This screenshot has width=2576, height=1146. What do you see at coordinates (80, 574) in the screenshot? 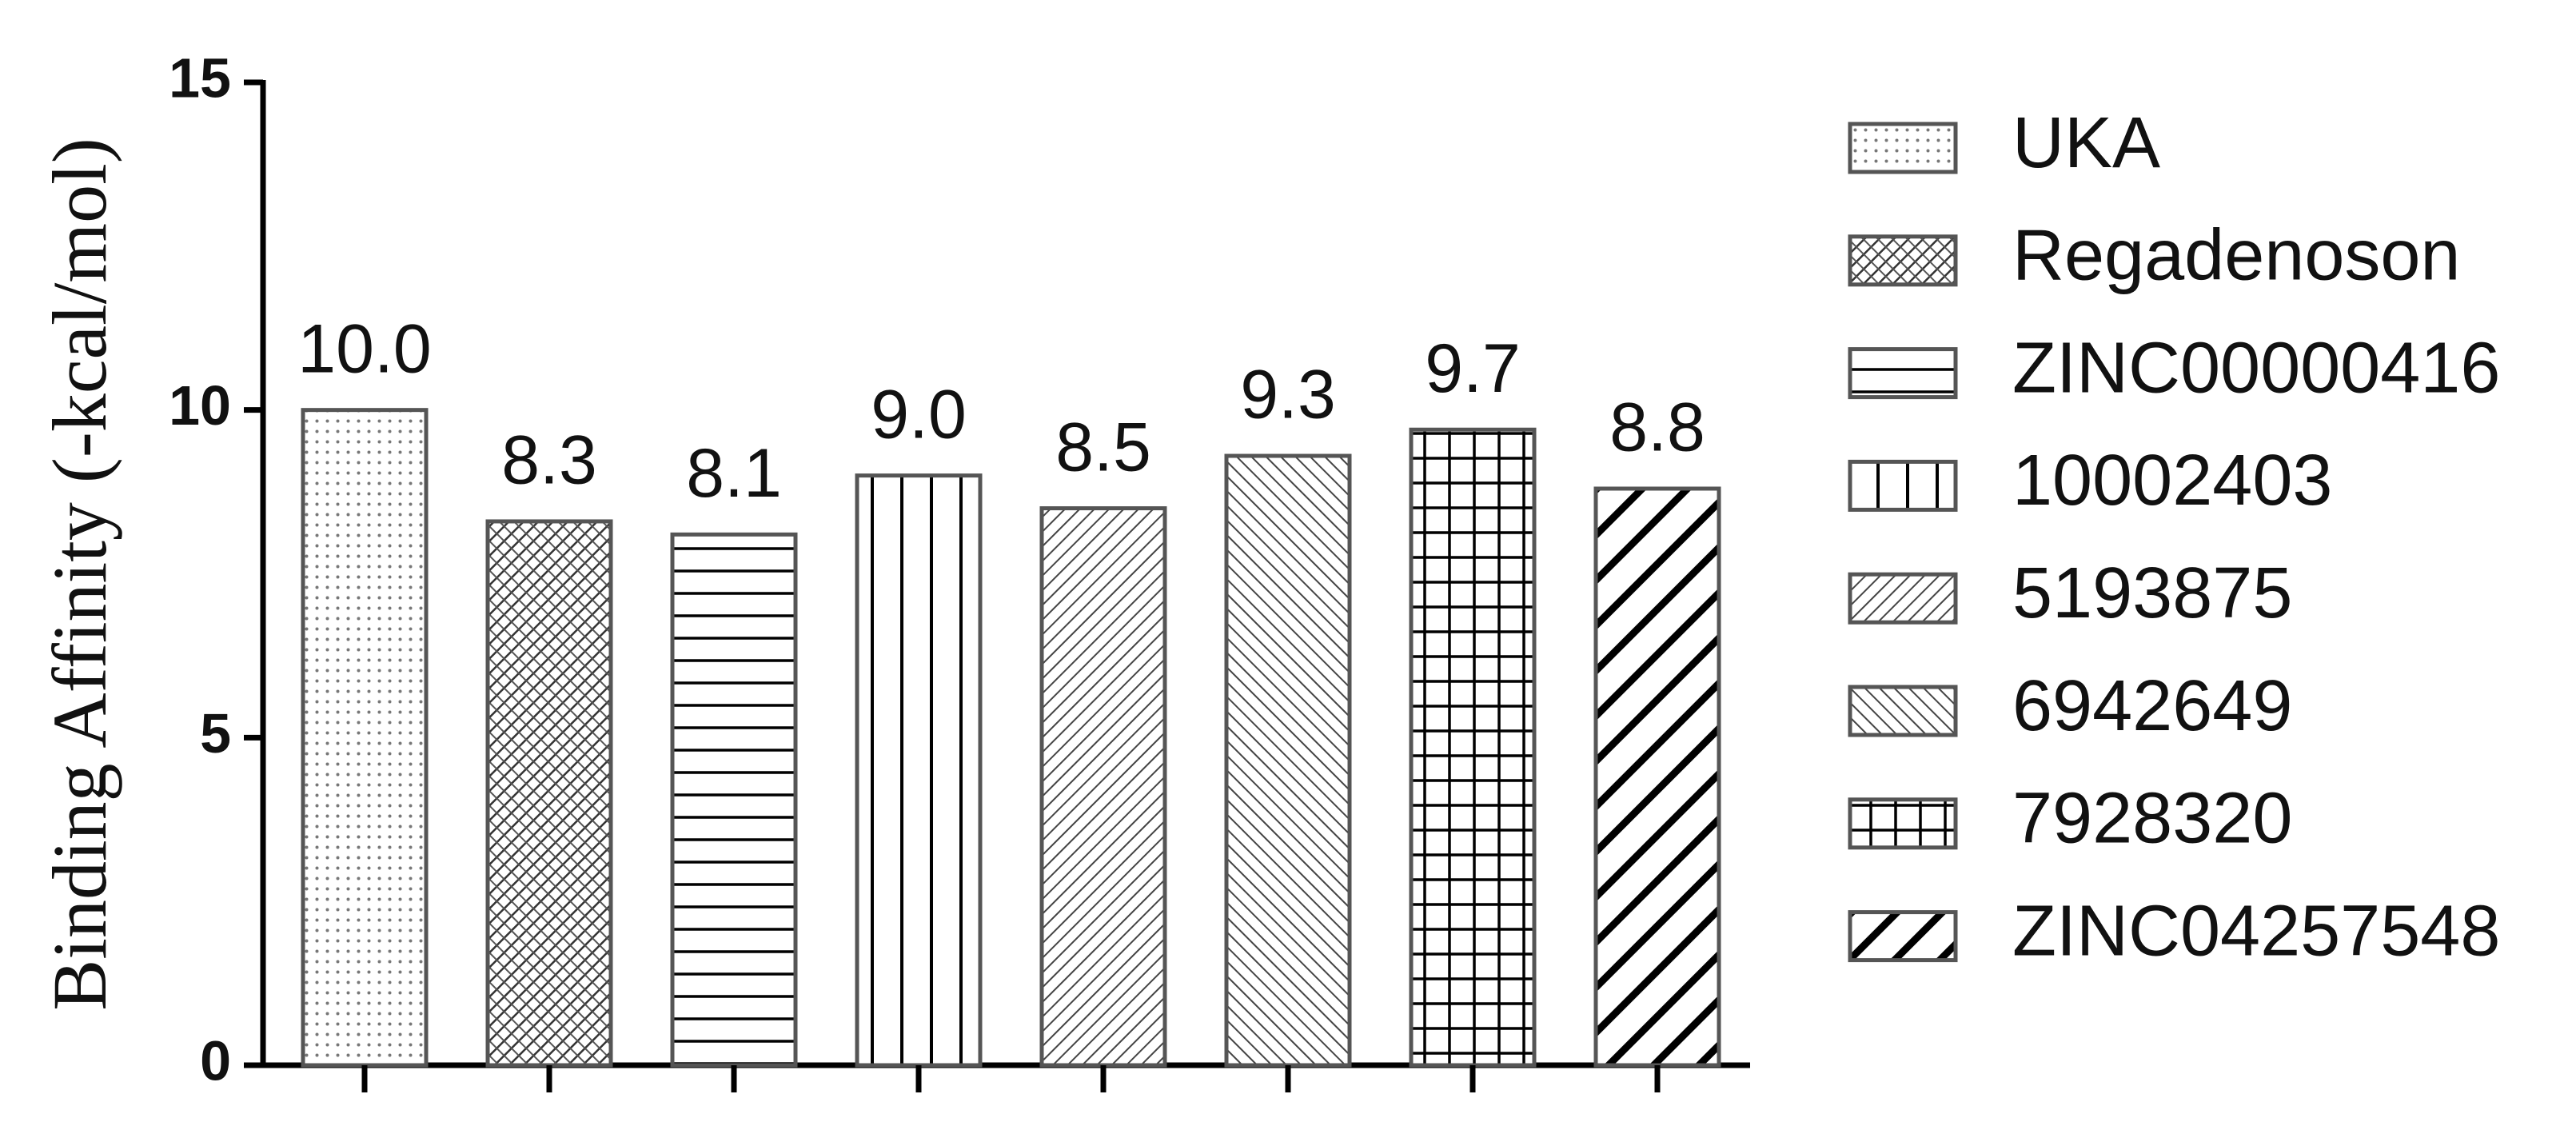
I see `y-axis-title: Binding Affinity (-kcal/mol)` at bounding box center [80, 574].